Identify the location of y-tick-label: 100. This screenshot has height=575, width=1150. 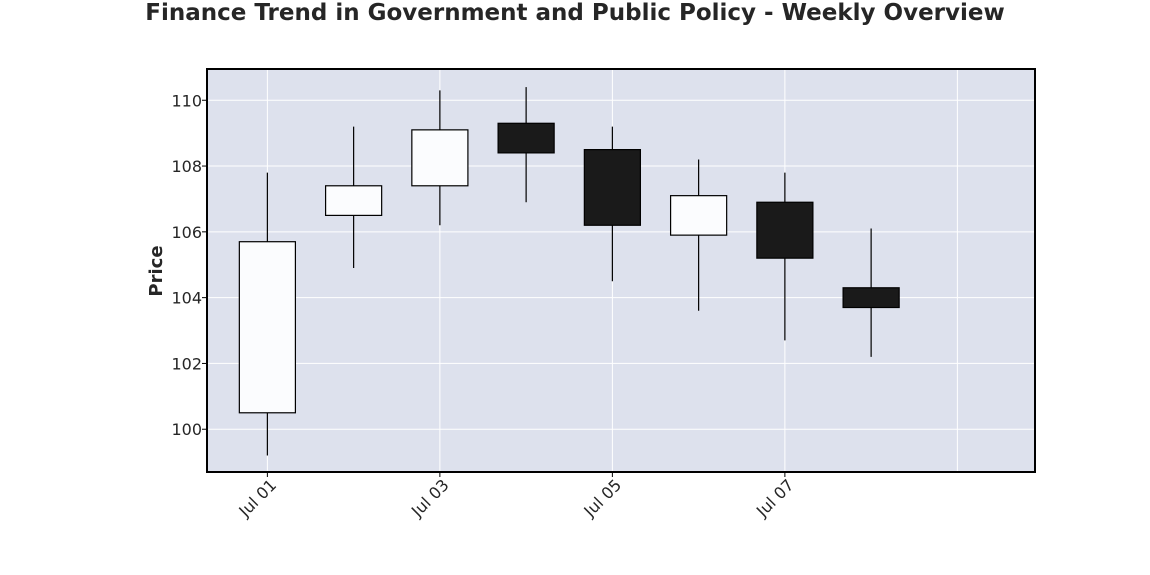
(186, 429).